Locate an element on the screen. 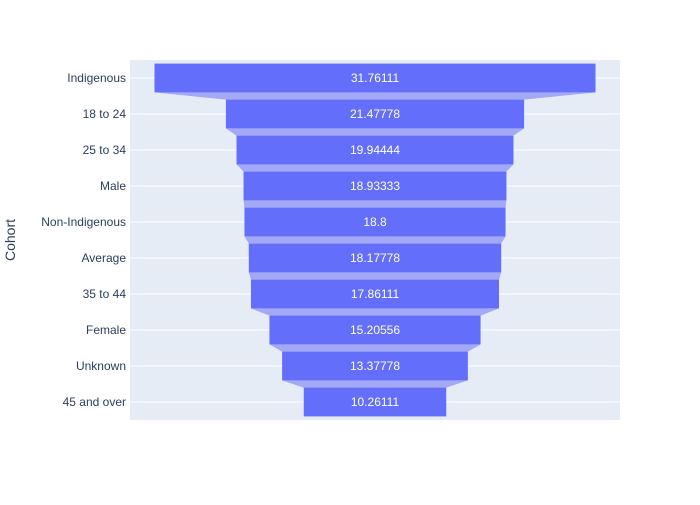 This screenshot has height=505, width=700. bar-value-label: 13.37778 is located at coordinates (375, 366).